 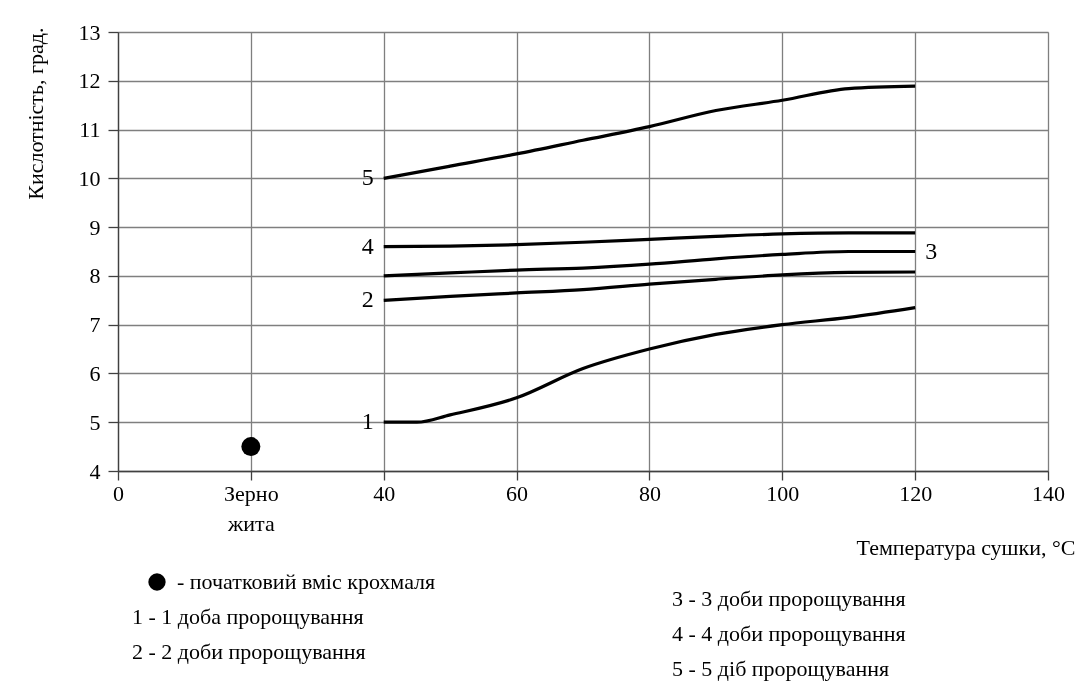 I want to click on text: 1 - 1 доба пророщування, so click(x=248, y=616).